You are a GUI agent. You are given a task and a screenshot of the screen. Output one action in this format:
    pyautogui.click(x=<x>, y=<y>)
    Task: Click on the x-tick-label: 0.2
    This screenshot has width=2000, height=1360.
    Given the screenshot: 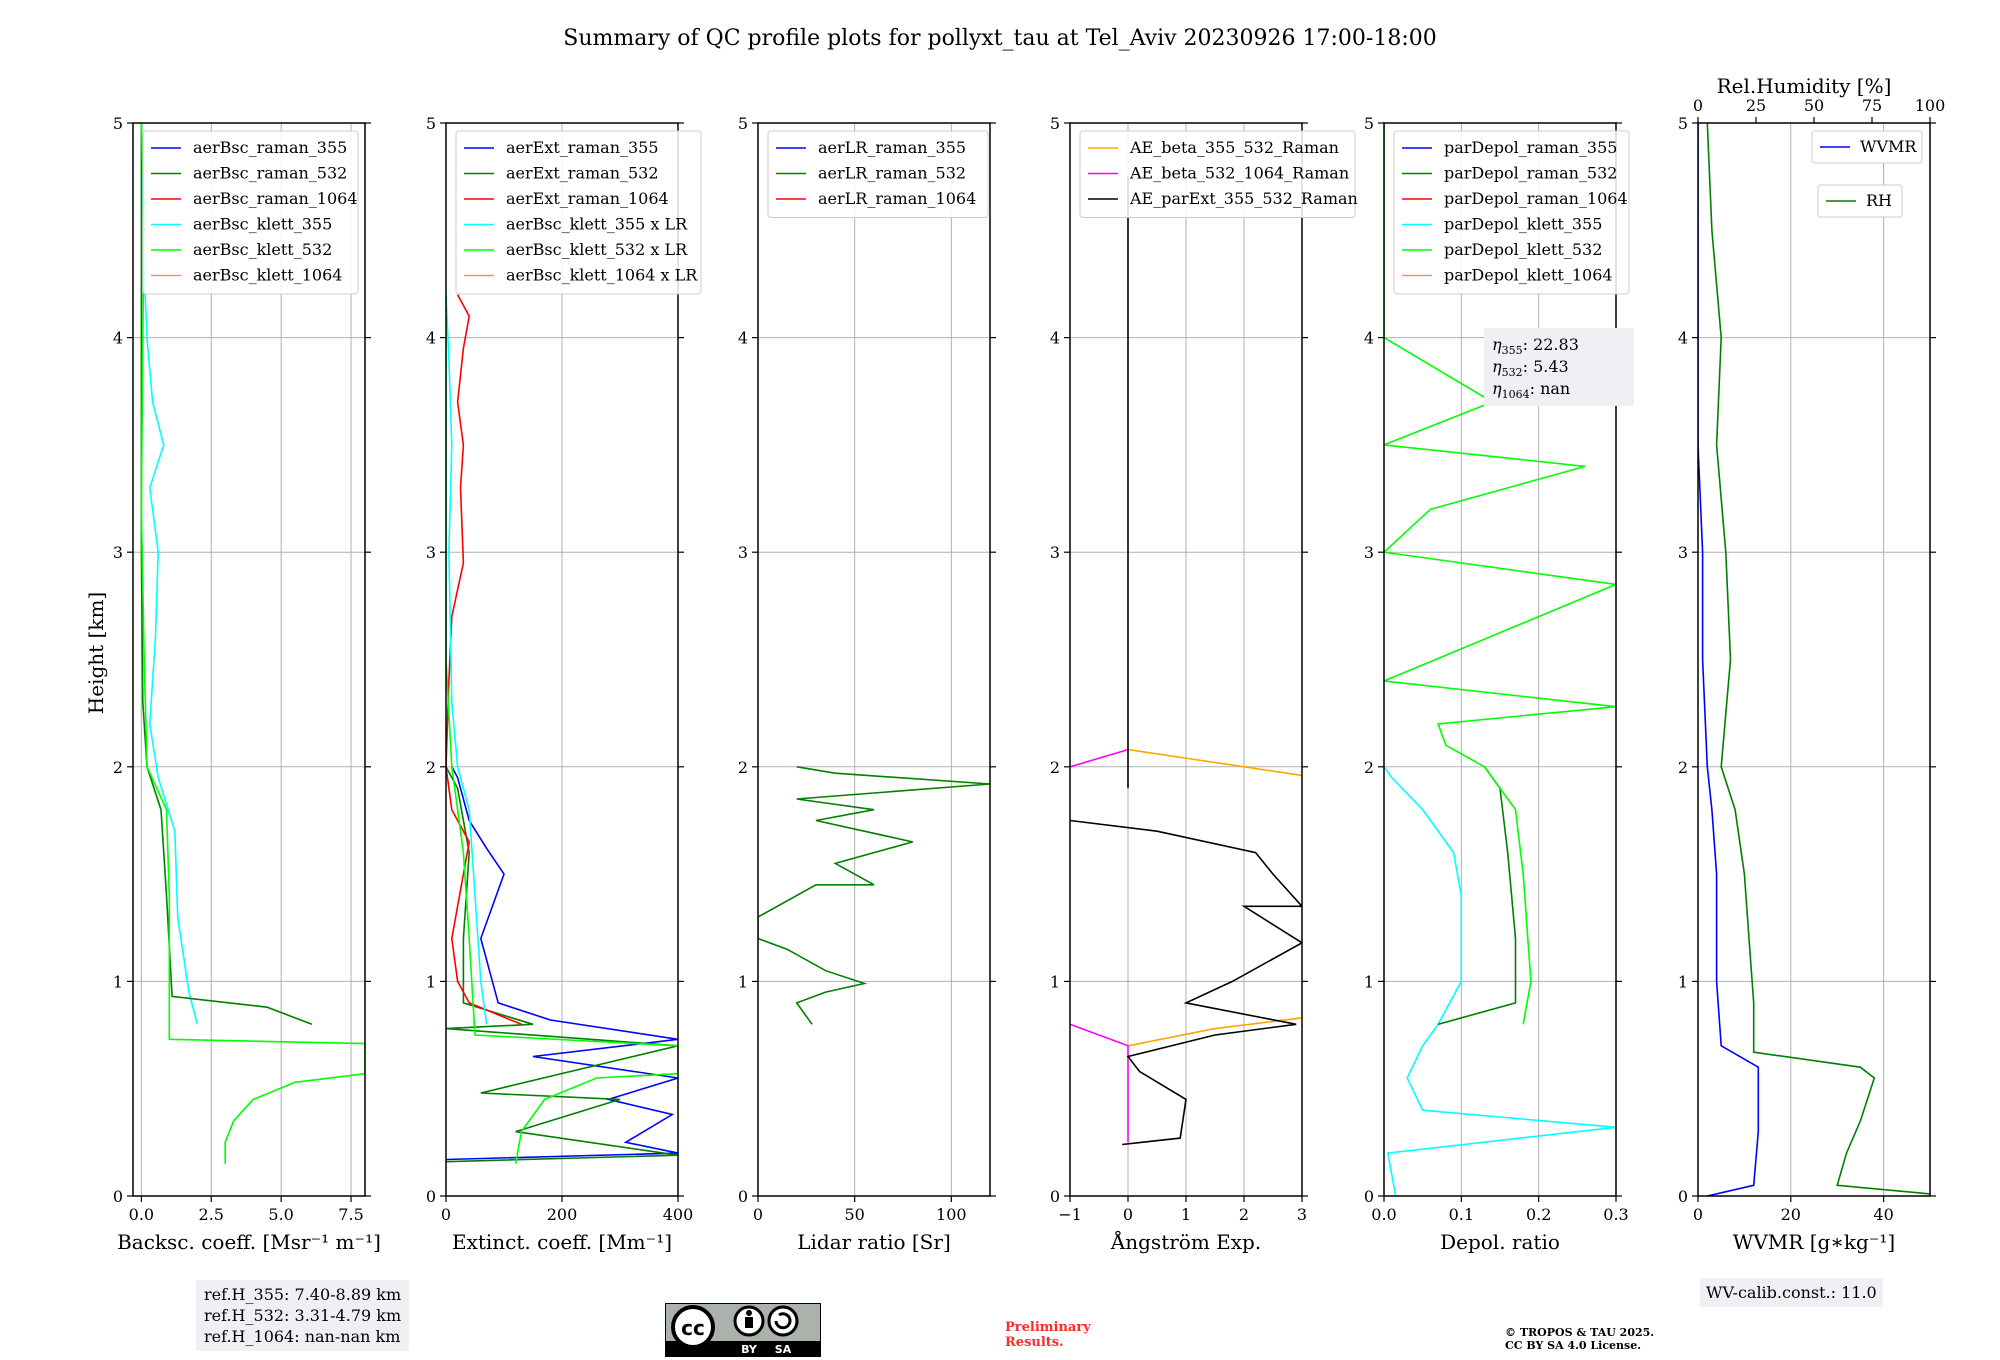 What is the action you would take?
    pyautogui.click(x=1538, y=1214)
    